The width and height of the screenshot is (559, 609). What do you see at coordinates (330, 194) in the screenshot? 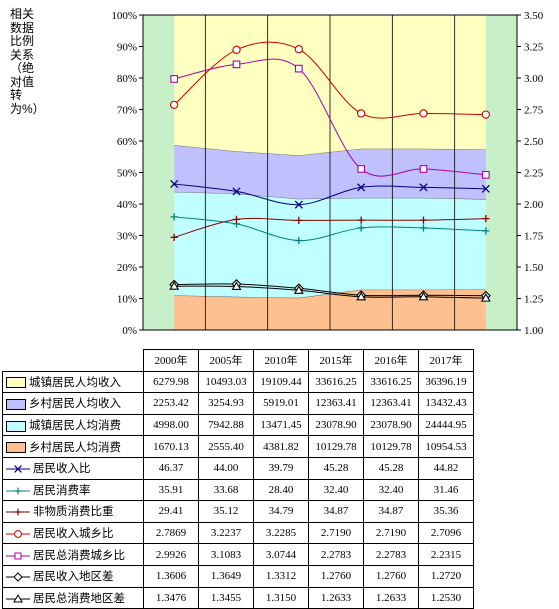
I see `series-居民收入比` at bounding box center [330, 194].